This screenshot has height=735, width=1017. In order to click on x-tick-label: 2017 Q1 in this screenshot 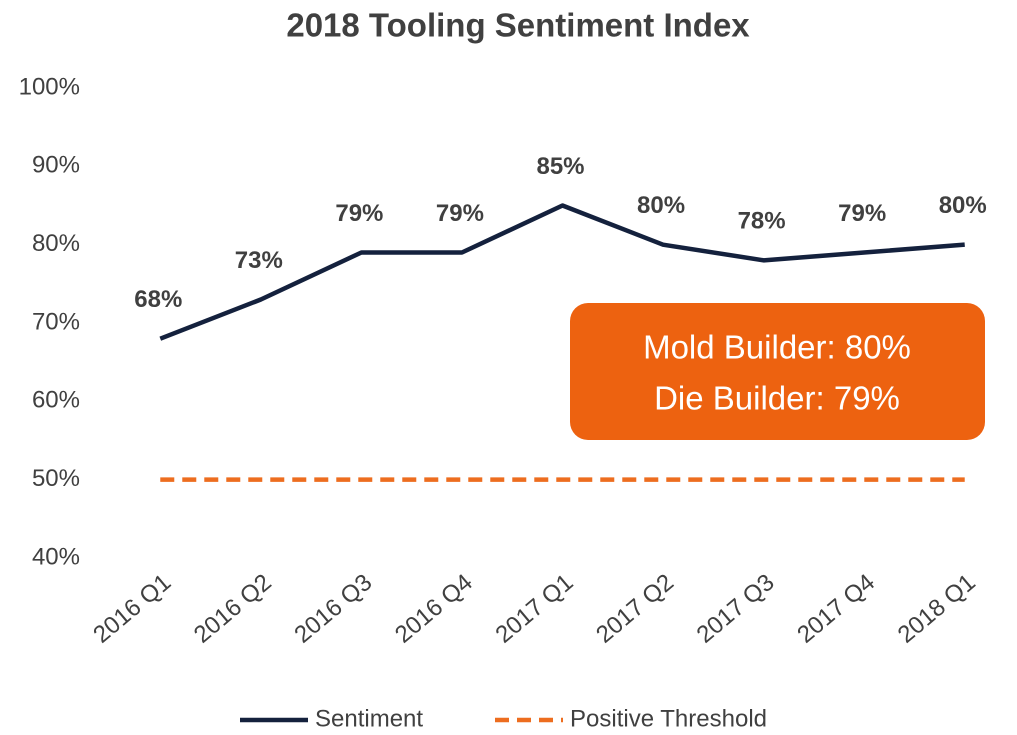, I will do `click(535, 609)`.